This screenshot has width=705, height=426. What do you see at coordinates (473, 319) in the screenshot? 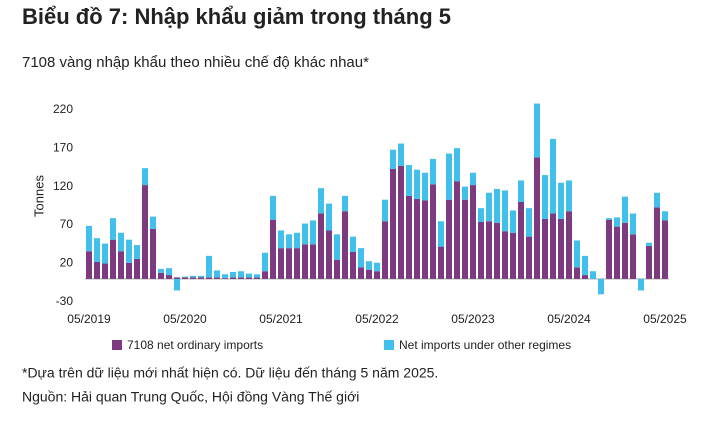
I see `x-tick-label: 05/2023` at bounding box center [473, 319].